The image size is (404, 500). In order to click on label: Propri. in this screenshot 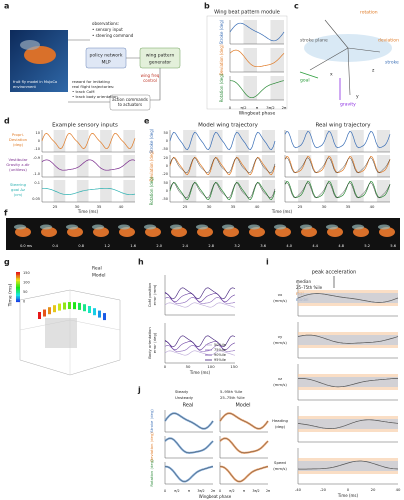, I will do `click(18, 134)`.